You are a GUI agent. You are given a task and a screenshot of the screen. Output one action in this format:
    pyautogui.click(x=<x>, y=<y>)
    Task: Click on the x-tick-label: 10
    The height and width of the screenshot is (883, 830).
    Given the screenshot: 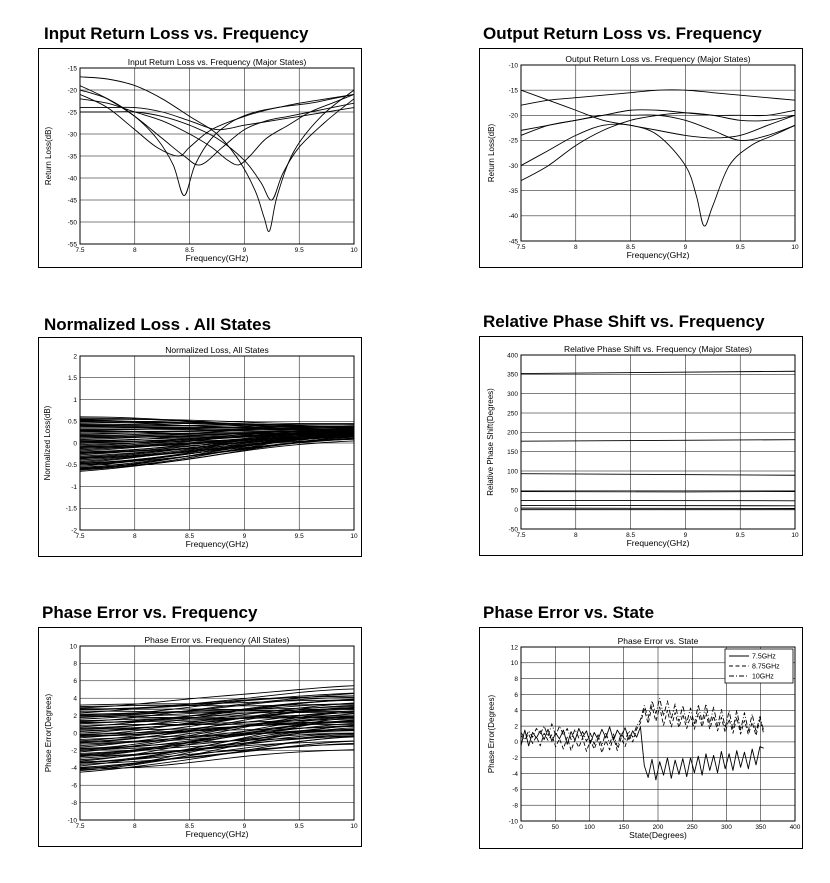 What is the action you would take?
    pyautogui.click(x=795, y=535)
    